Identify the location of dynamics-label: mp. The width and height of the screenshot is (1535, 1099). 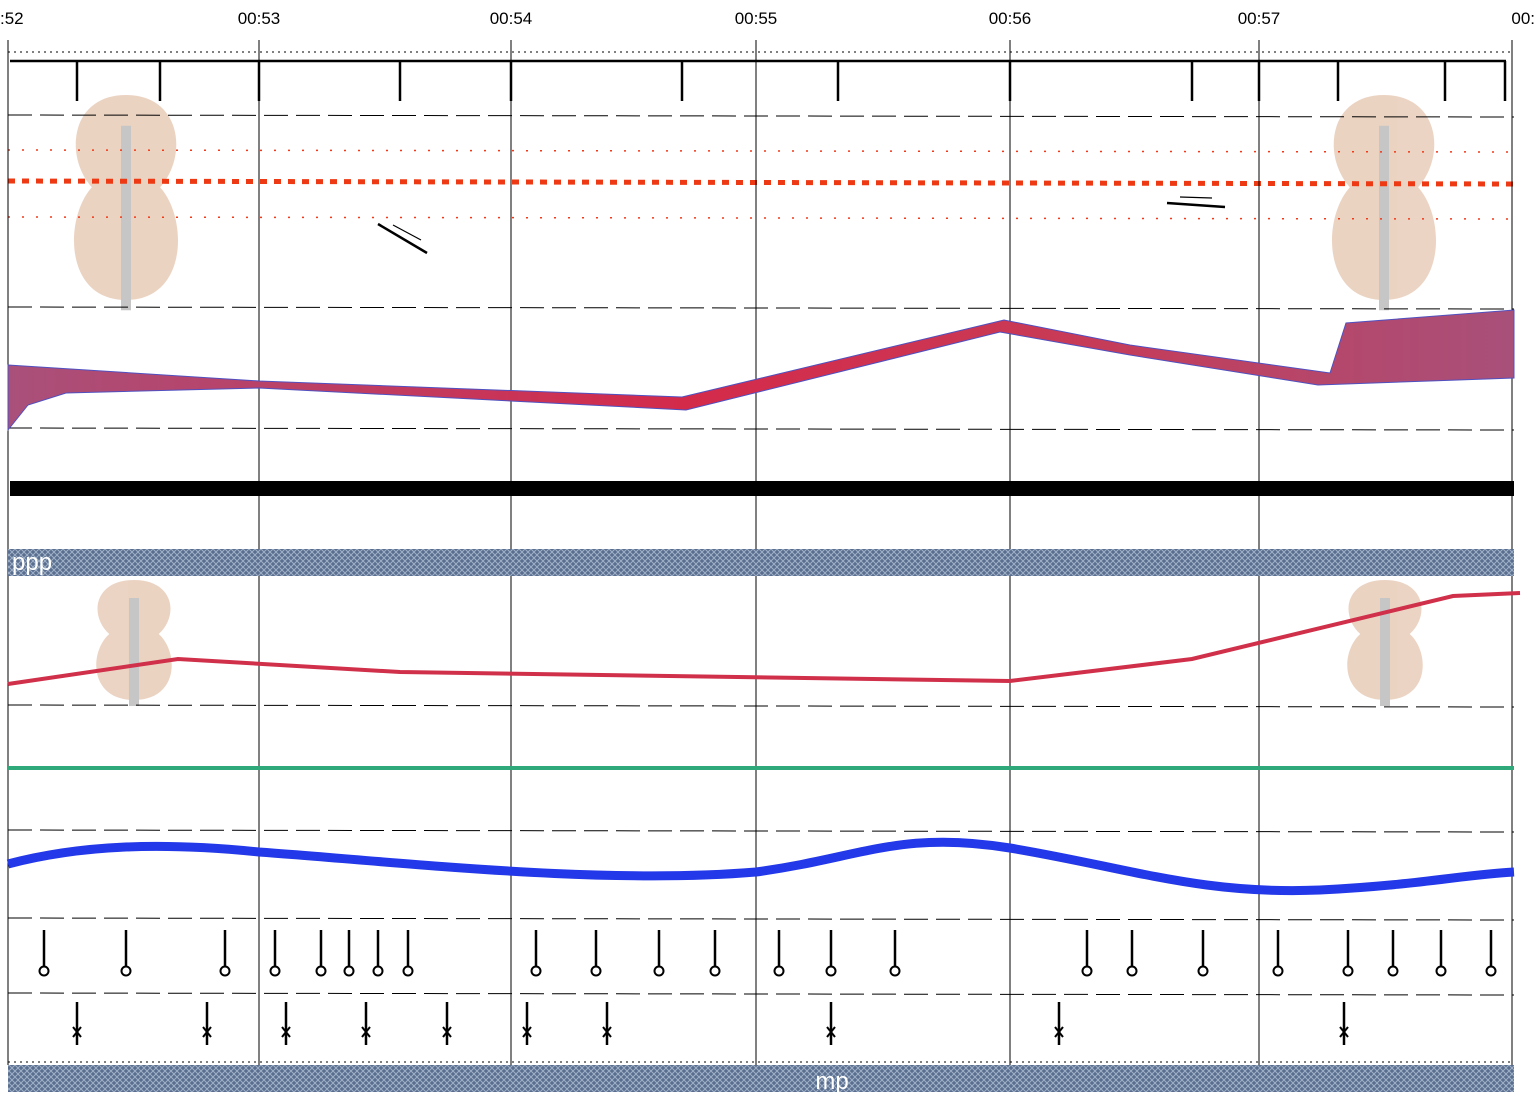
(831, 1081).